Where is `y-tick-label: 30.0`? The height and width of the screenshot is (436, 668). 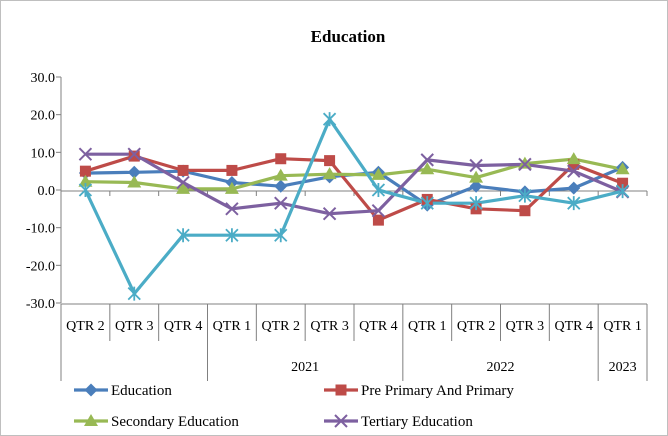 y-tick-label: 30.0 is located at coordinates (43, 78).